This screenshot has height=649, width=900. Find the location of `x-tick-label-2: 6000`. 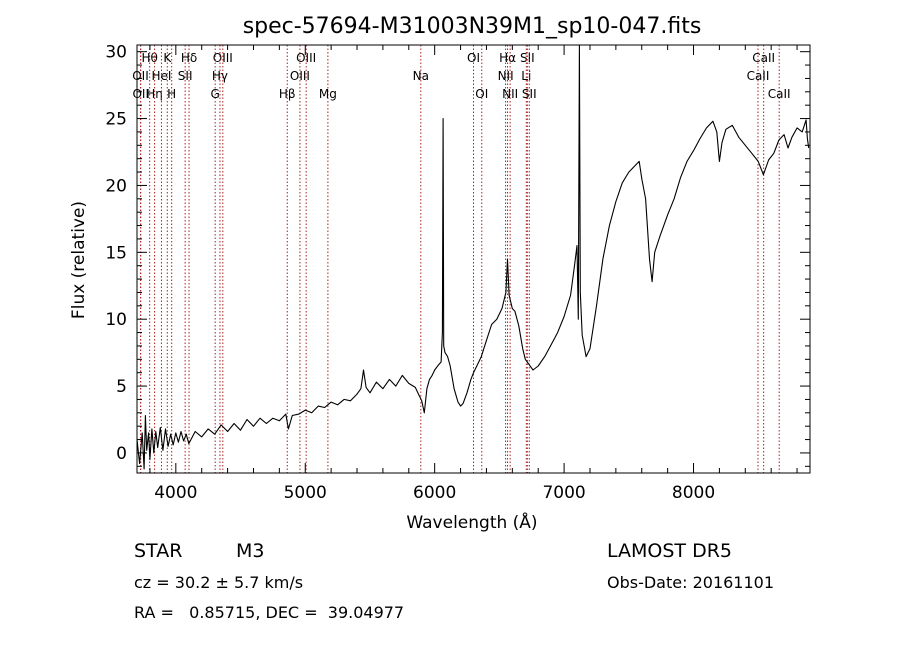

x-tick-label-2: 6000 is located at coordinates (434, 493).